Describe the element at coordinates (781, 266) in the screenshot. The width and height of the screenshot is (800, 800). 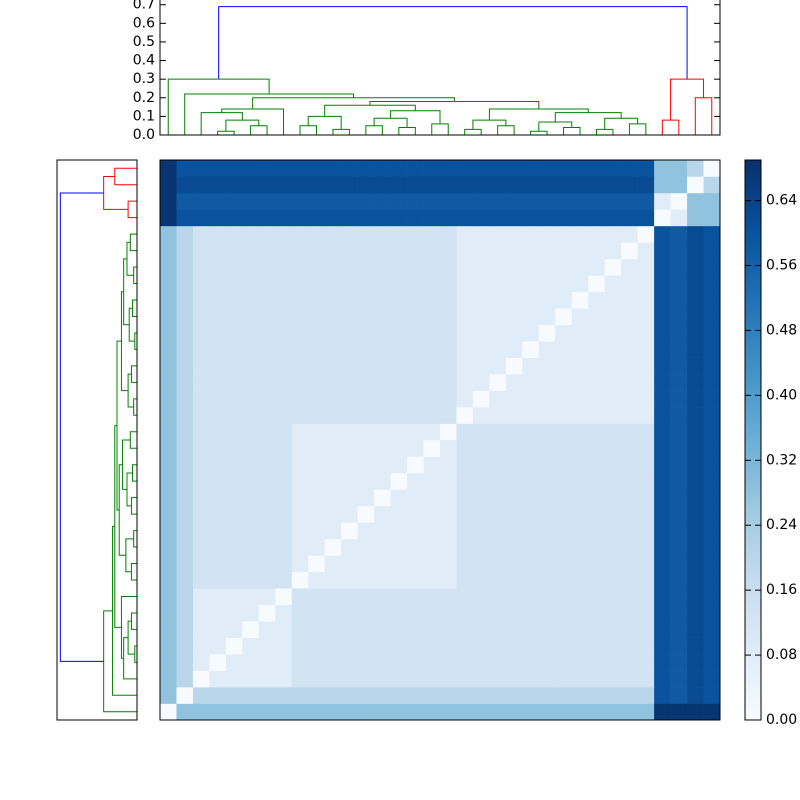
I see `colorbar-tick-label: 0.56` at that location.